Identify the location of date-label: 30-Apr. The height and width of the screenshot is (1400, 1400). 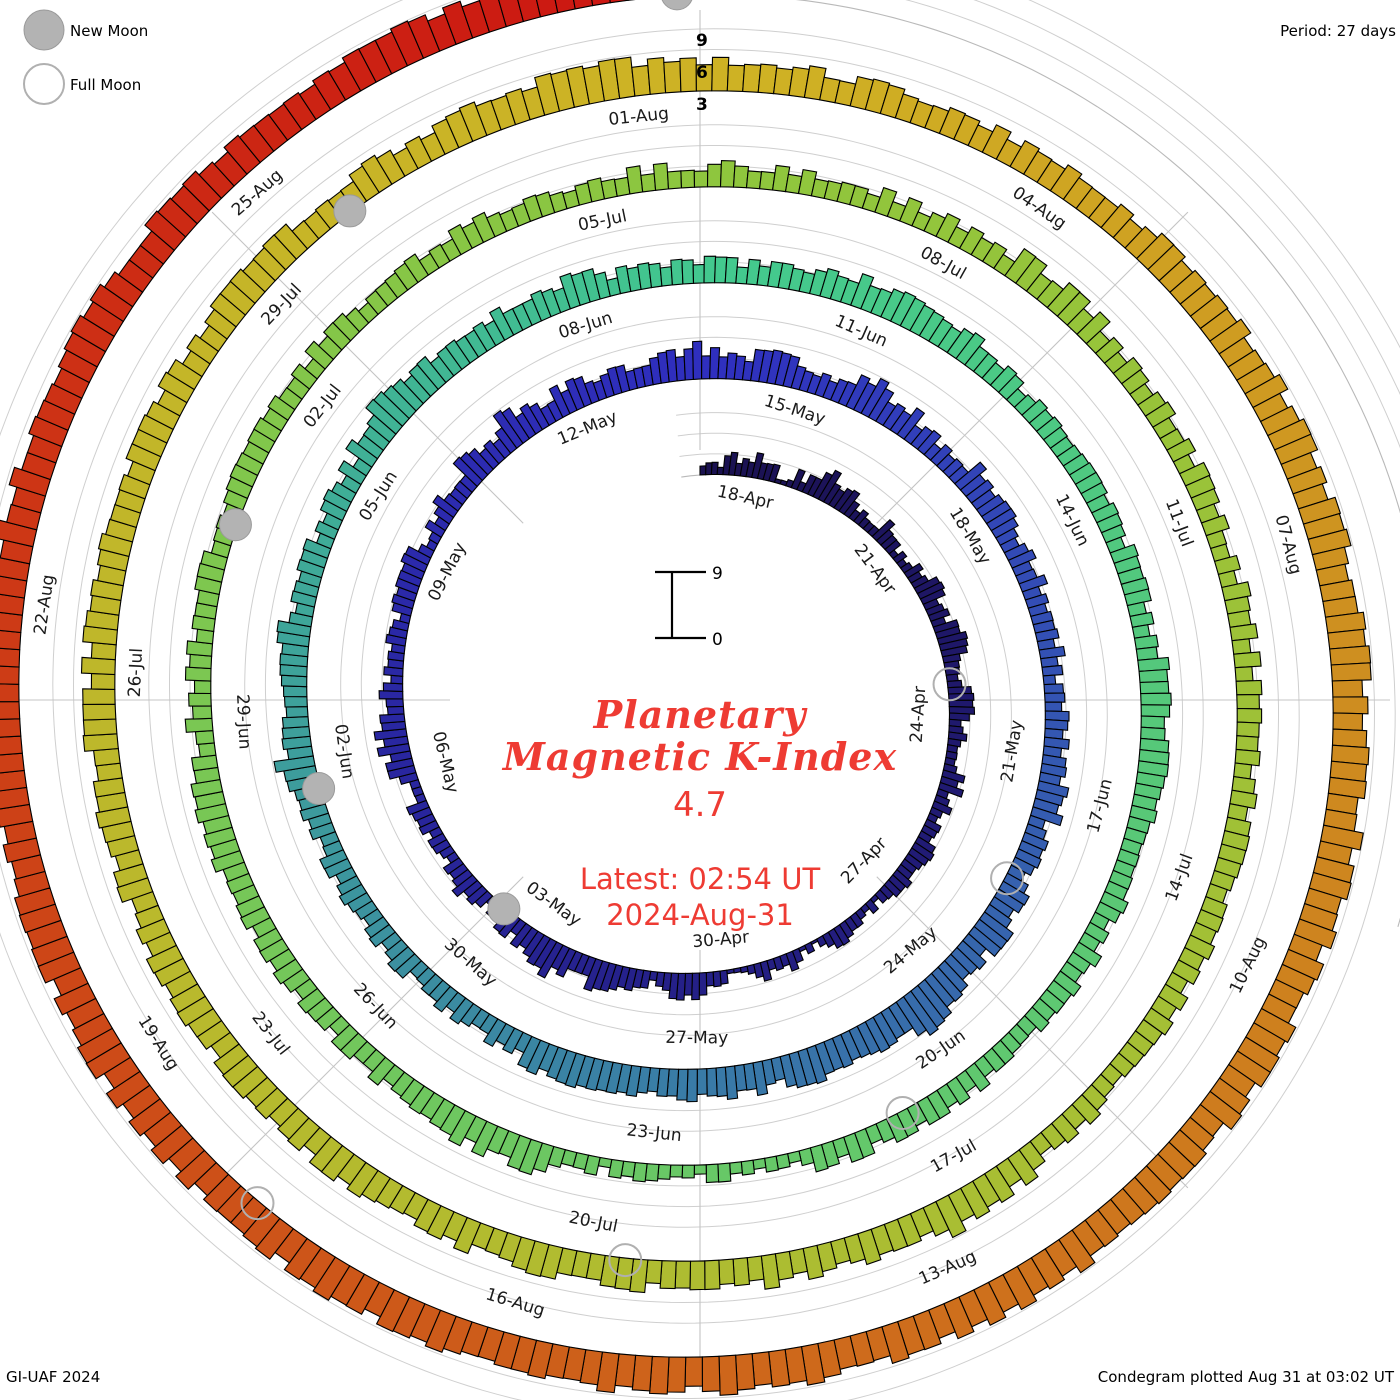
(721, 939).